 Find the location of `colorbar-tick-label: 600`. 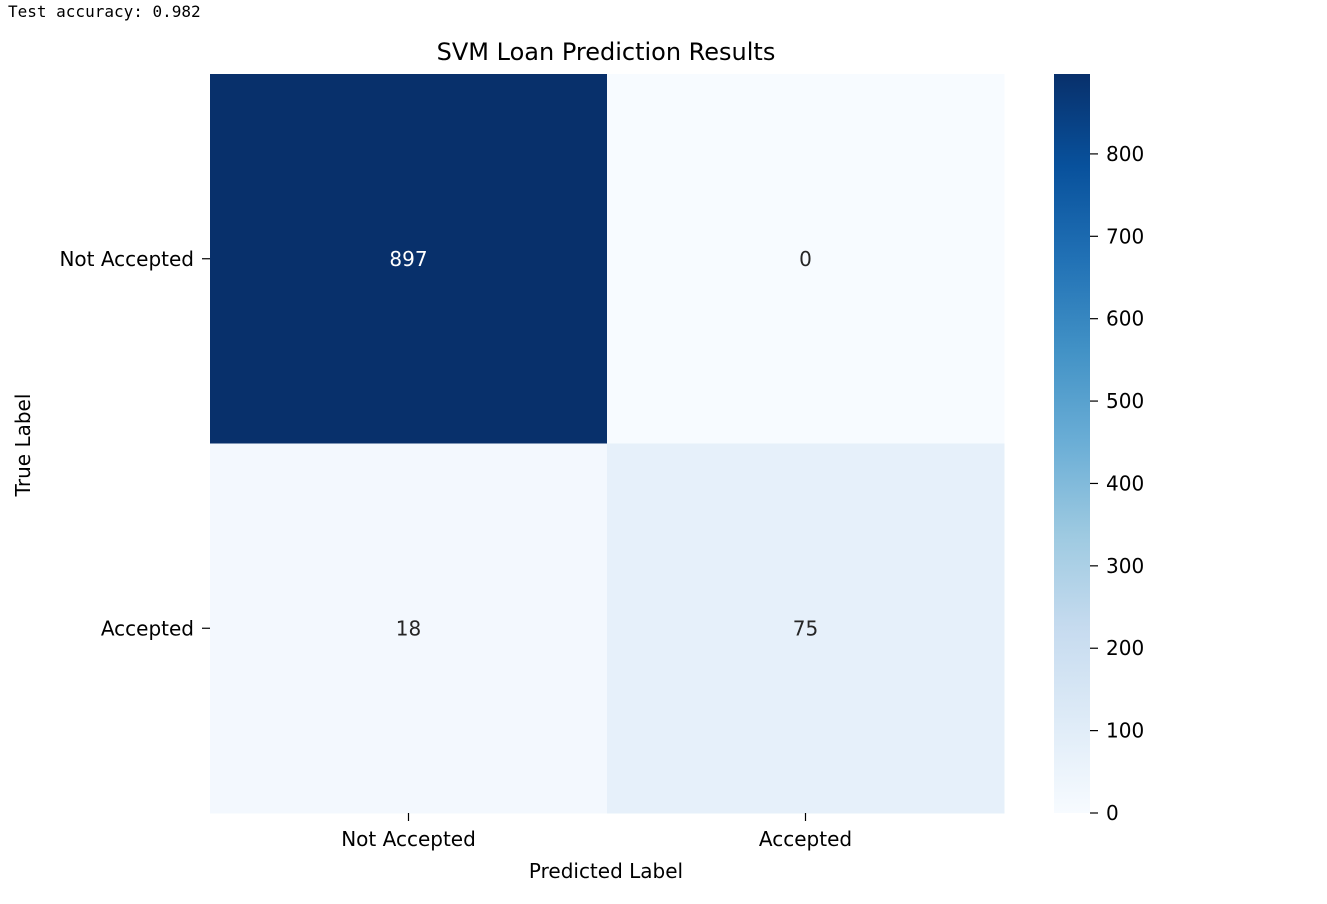

colorbar-tick-label: 600 is located at coordinates (1125, 319).